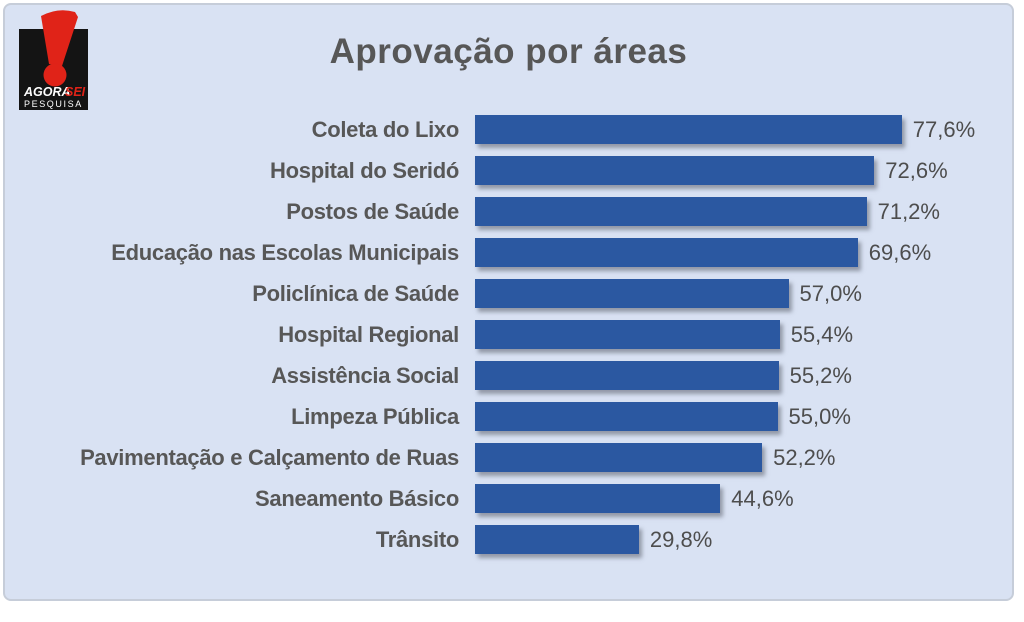  Describe the element at coordinates (364, 170) in the screenshot. I see `category-label: Hospital do Seridó` at that location.